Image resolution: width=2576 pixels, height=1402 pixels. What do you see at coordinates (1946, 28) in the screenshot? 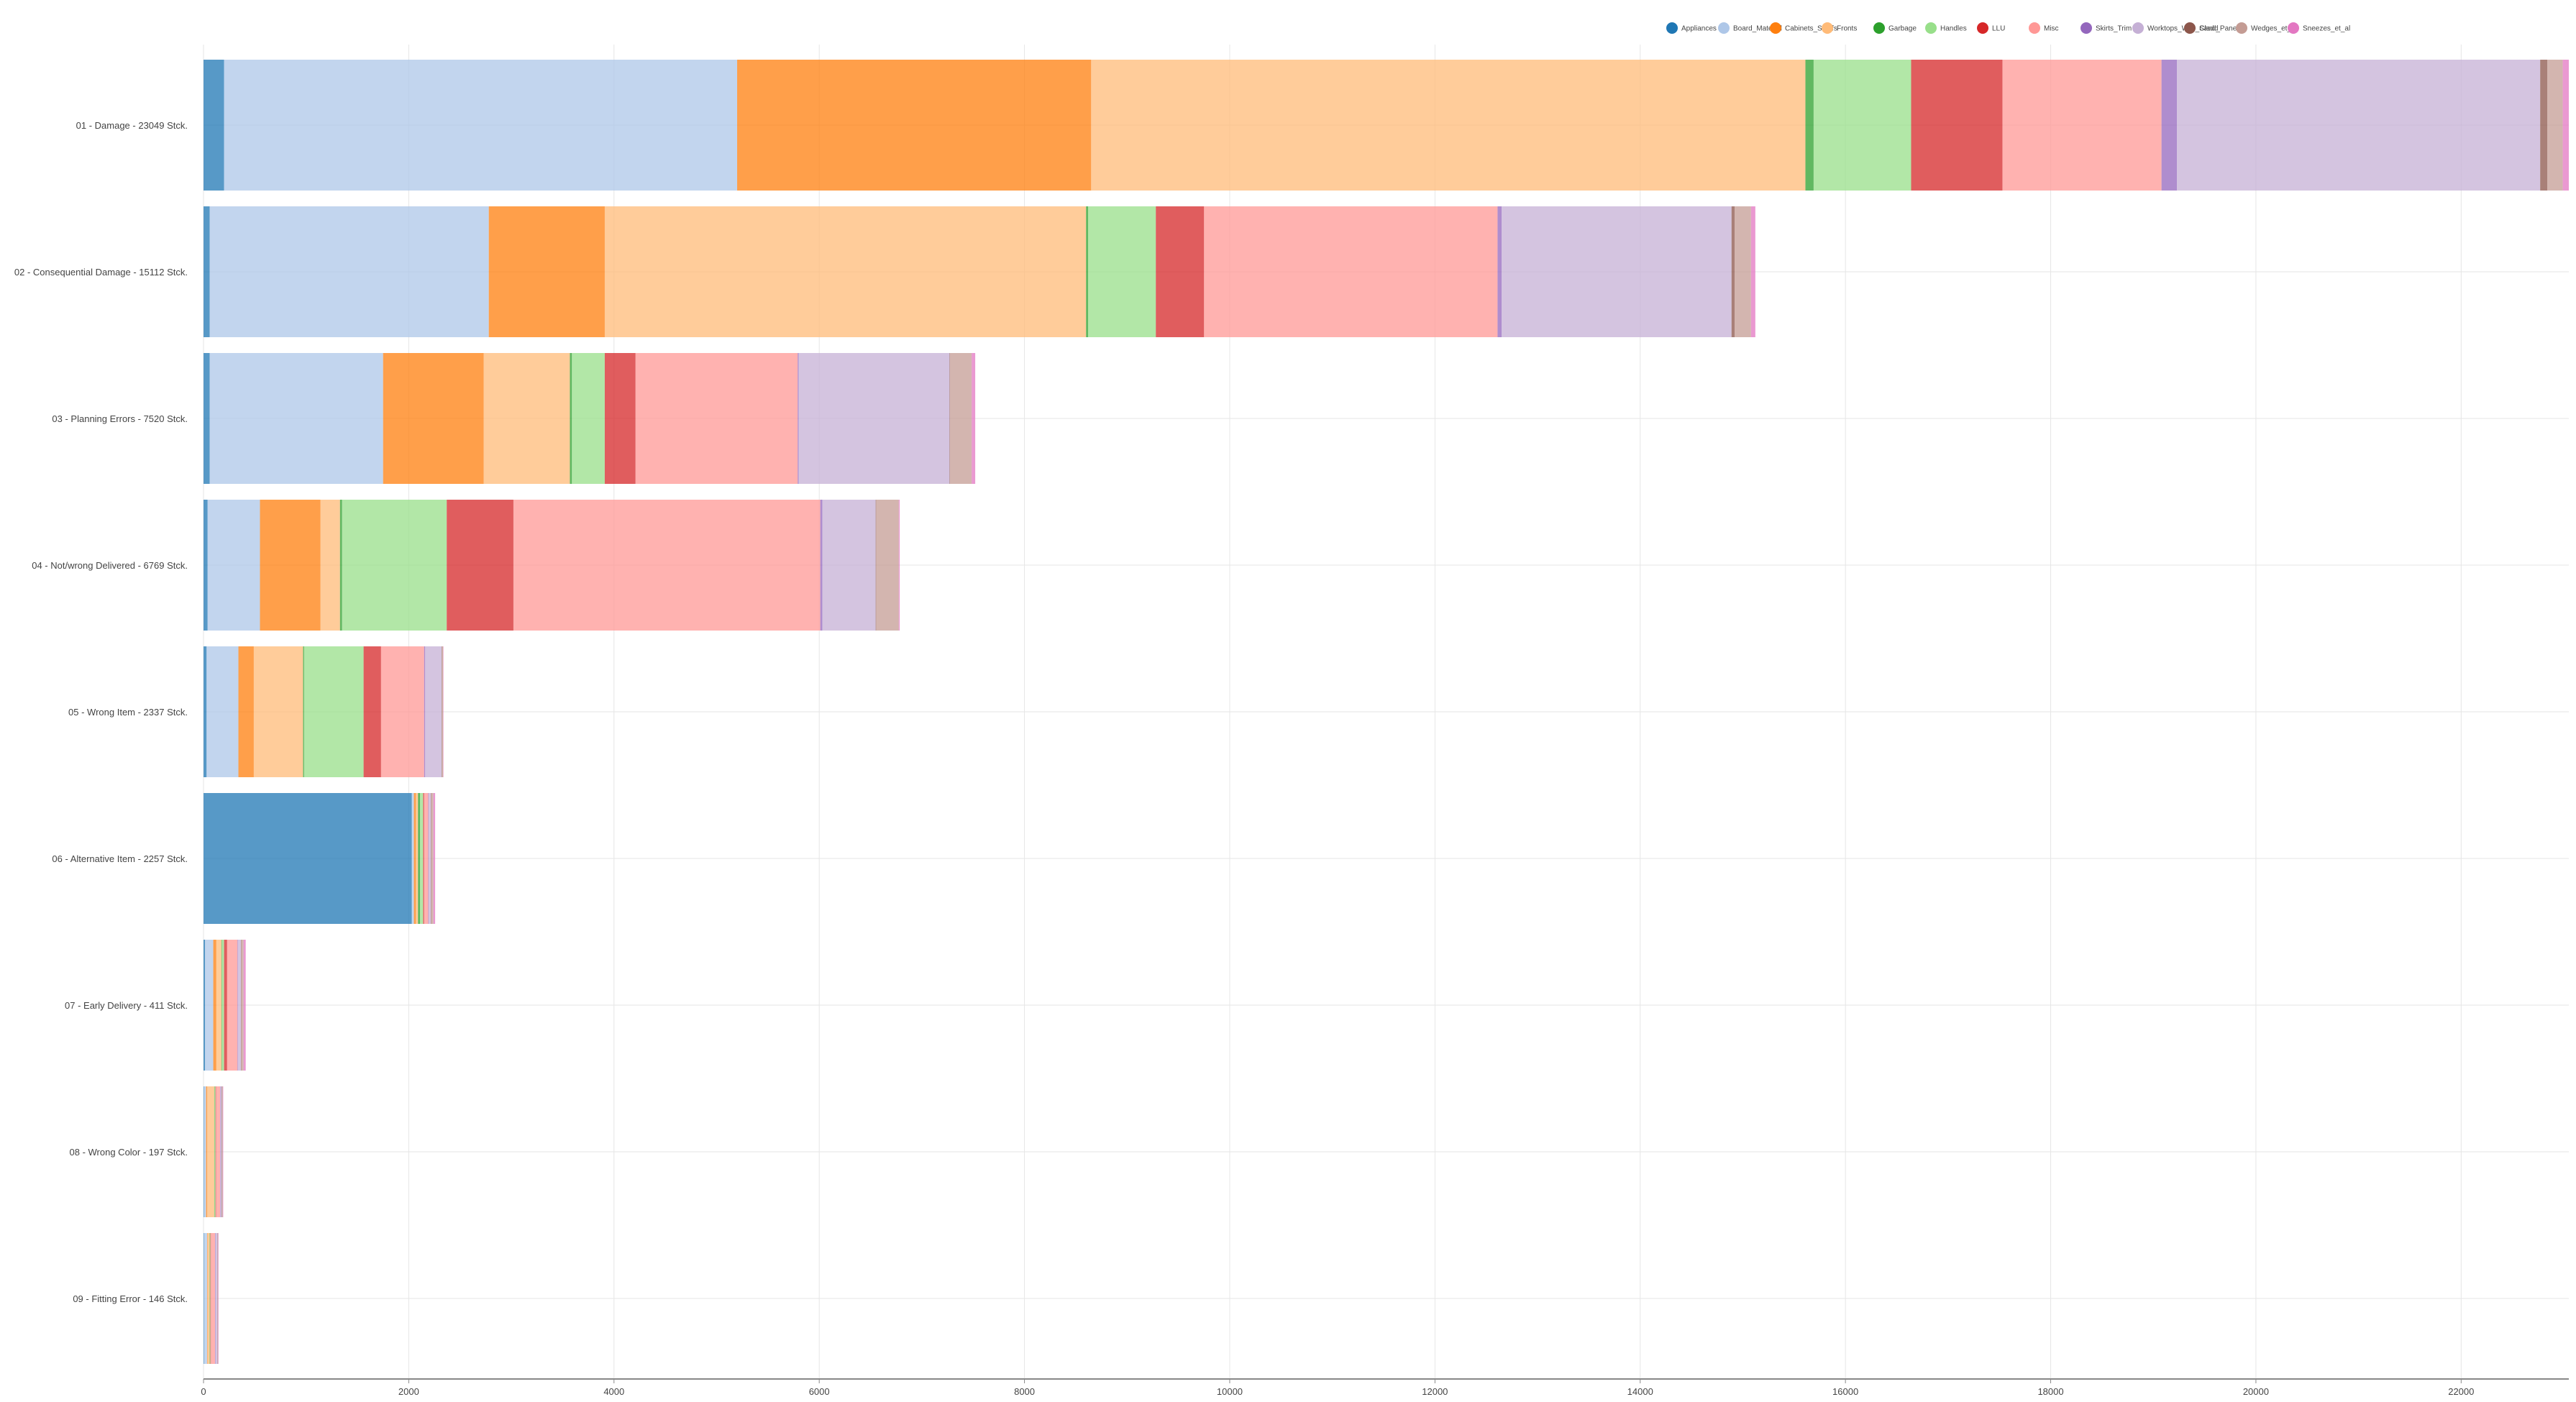
I see `legend-item: Handles` at bounding box center [1946, 28].